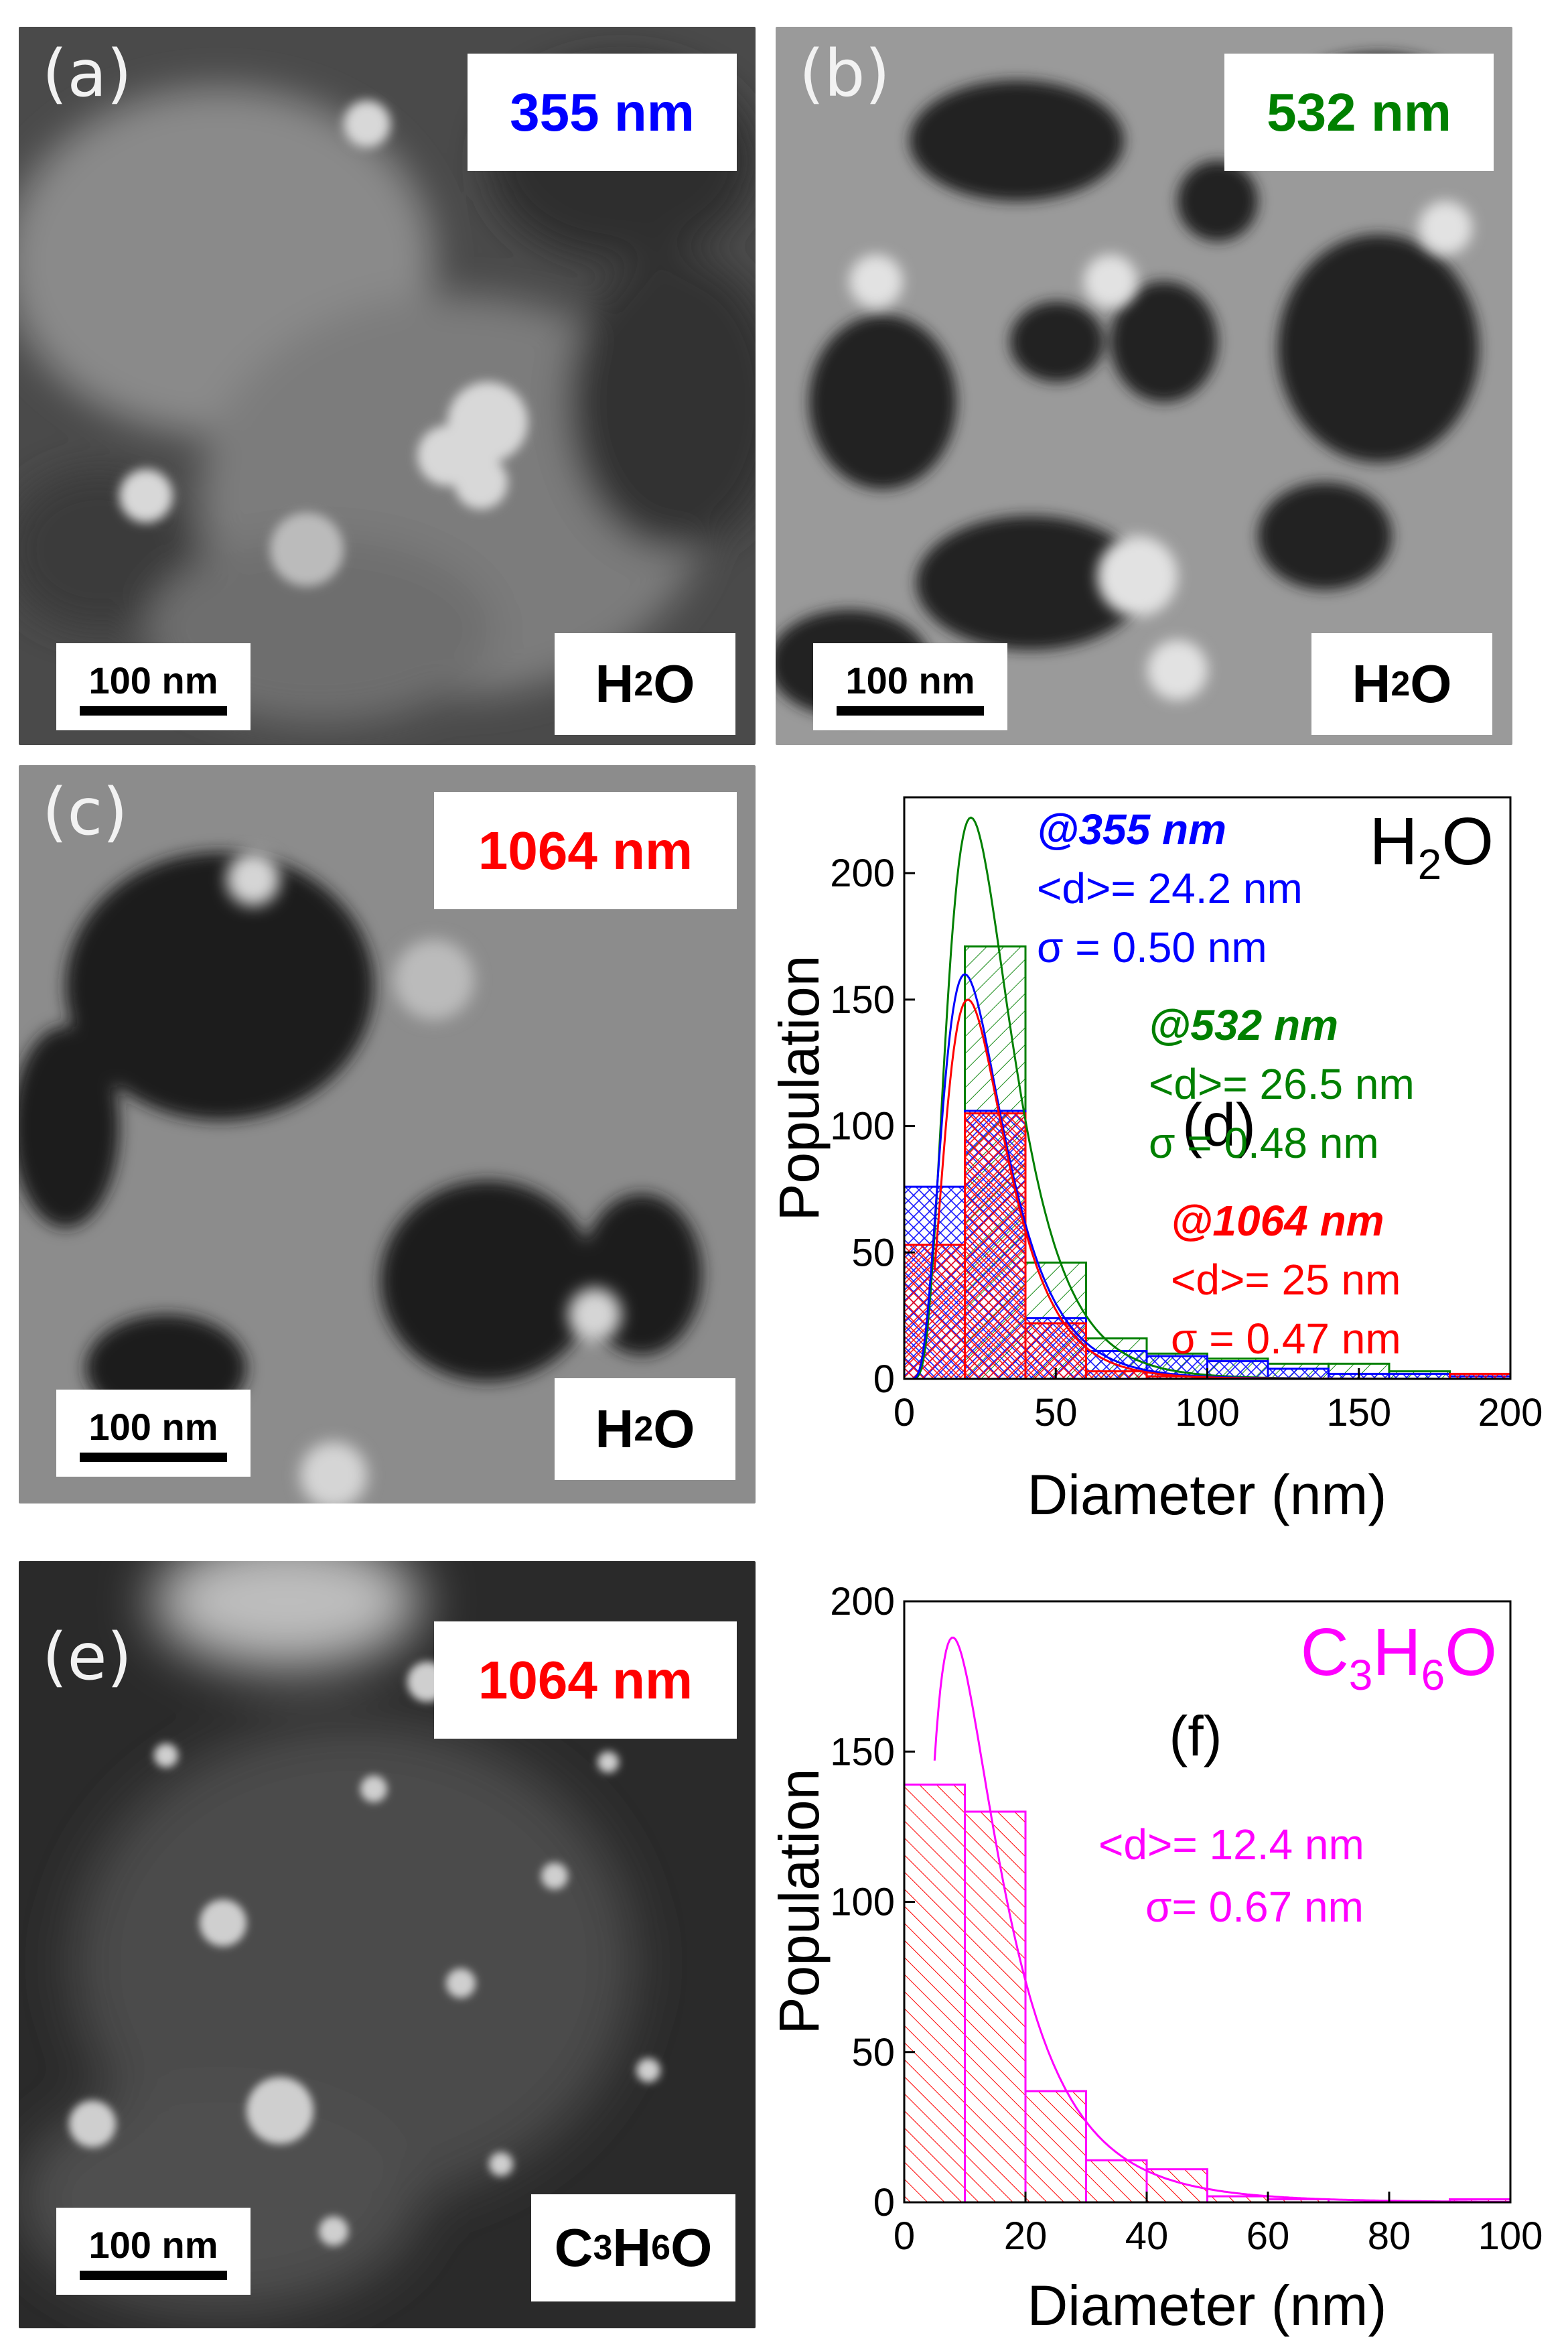 This screenshot has width=1568, height=2339. What do you see at coordinates (800, 1902) in the screenshot?
I see `y-axis-label-f: Population` at bounding box center [800, 1902].